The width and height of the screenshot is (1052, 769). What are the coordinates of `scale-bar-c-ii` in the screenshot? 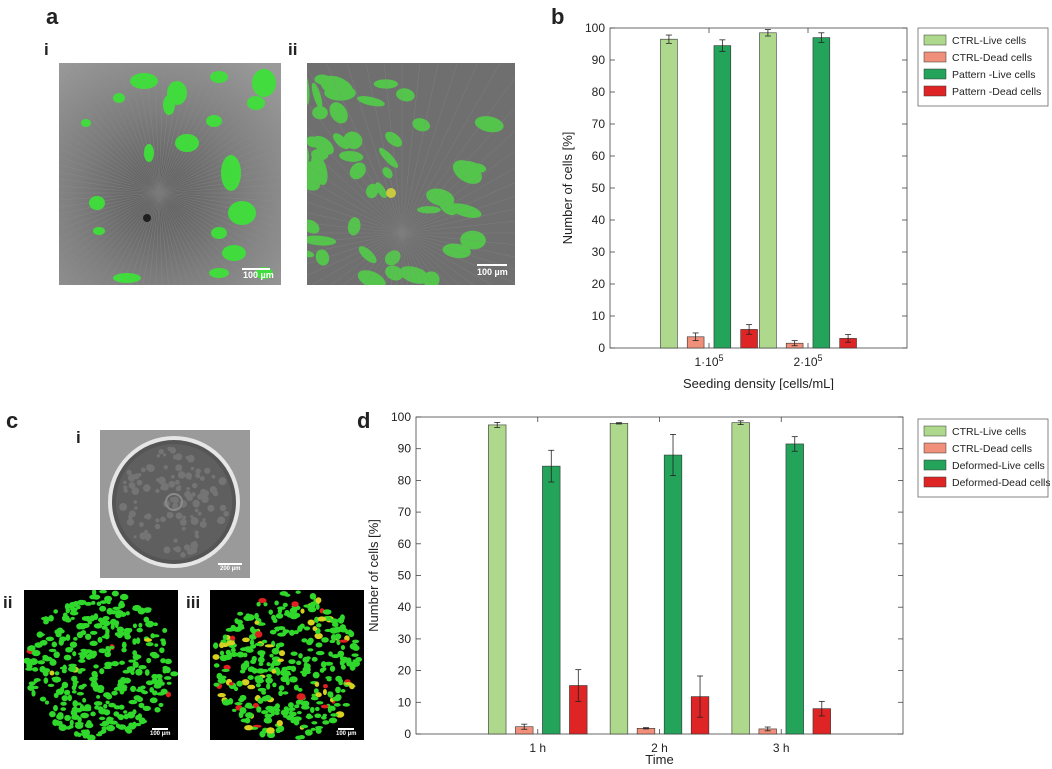 It's located at (160, 729).